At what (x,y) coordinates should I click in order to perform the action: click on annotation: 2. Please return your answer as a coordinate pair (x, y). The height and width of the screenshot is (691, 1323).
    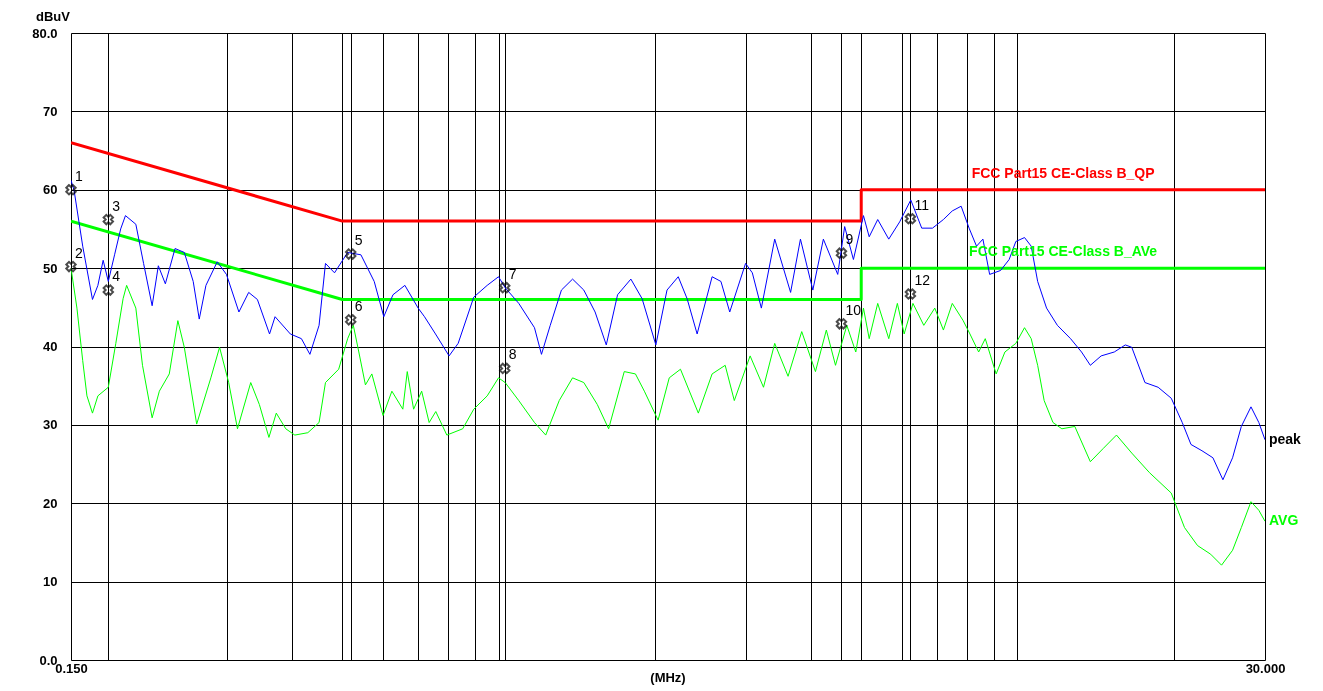
    Looking at the image, I should click on (79, 252).